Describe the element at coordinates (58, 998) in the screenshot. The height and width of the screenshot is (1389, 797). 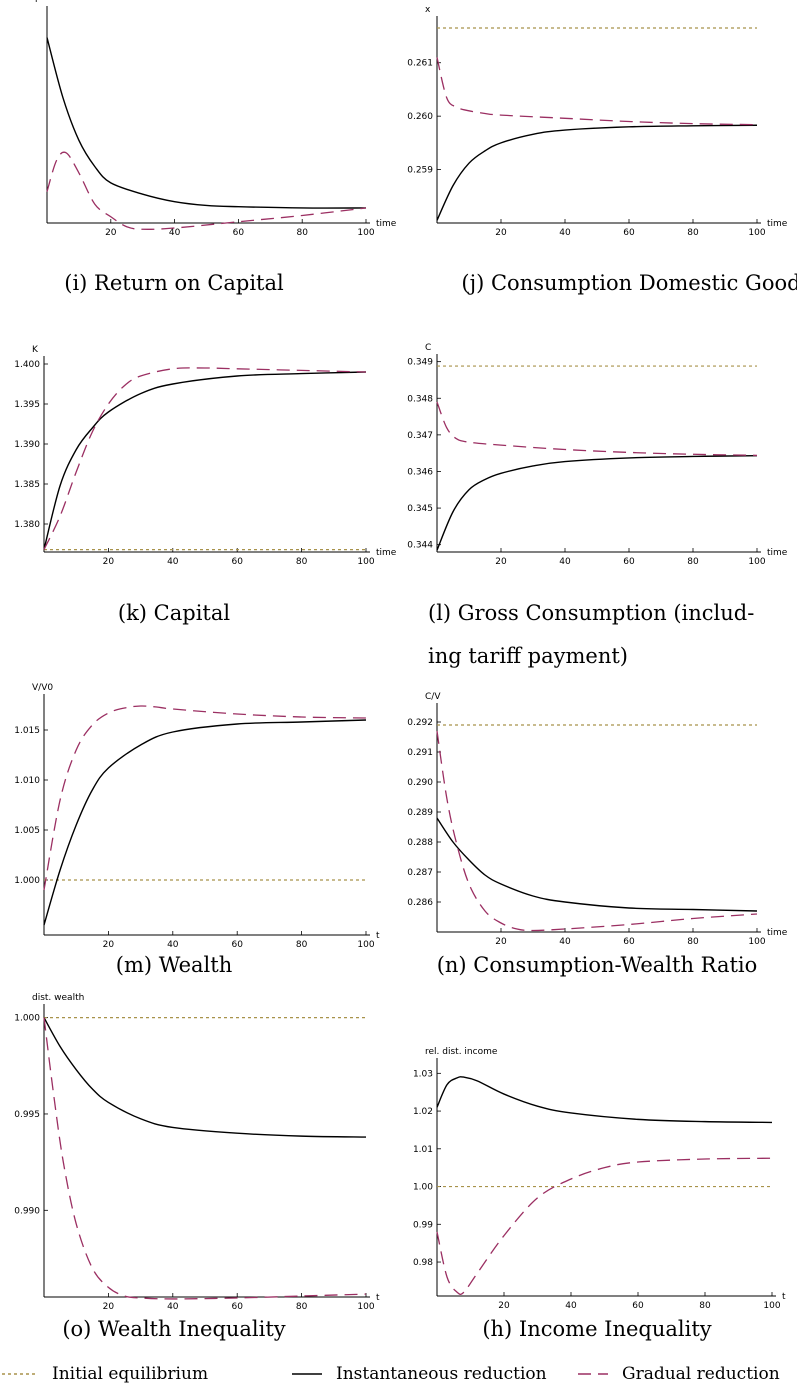
I see `y-axis-label: dist. wealth` at that location.